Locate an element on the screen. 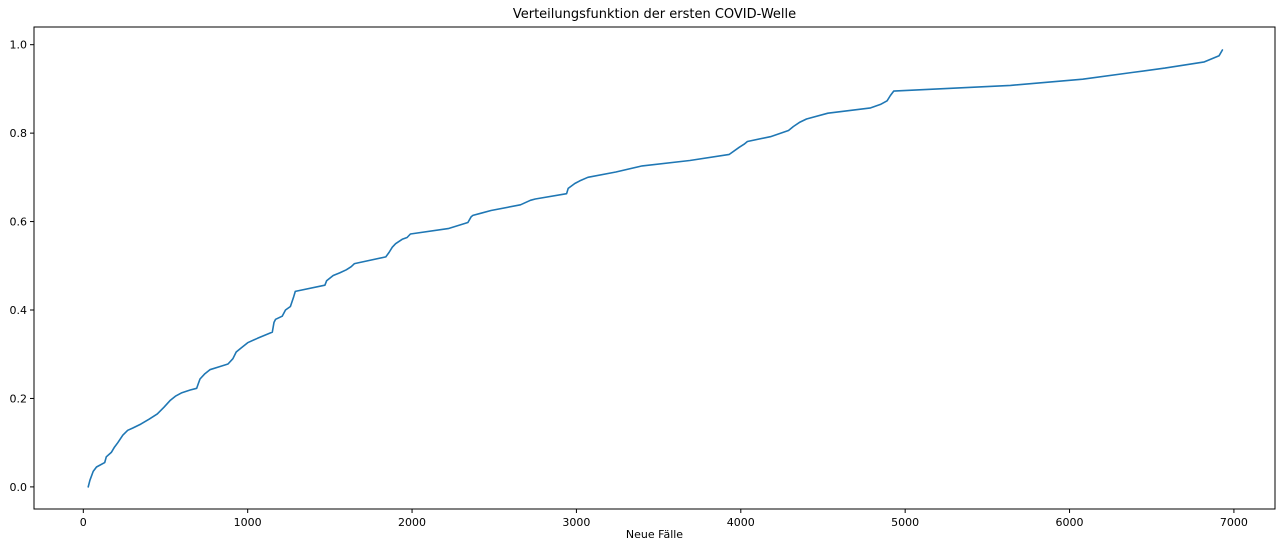  x-tick-label: 0 is located at coordinates (83, 522).